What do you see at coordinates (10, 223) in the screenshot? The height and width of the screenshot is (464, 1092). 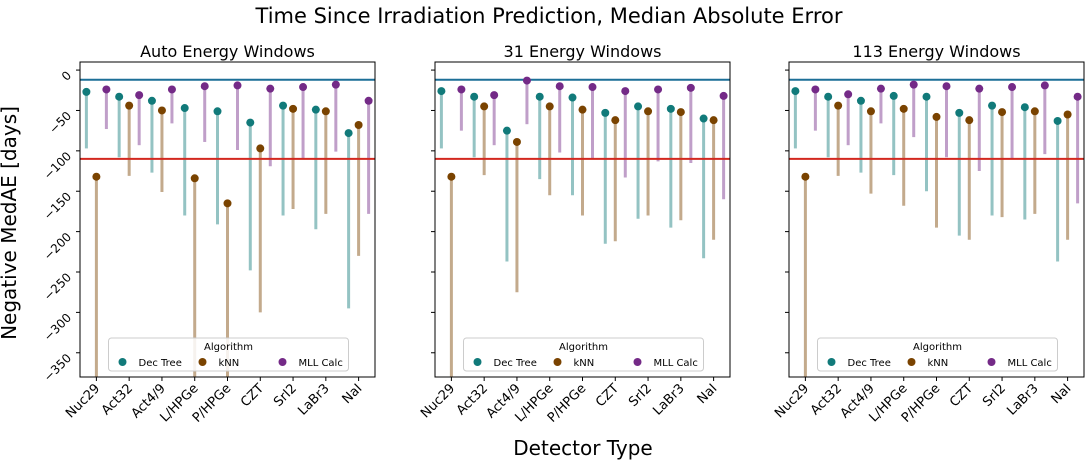 I see `y-axis-label: Negative MedAE [days]` at bounding box center [10, 223].